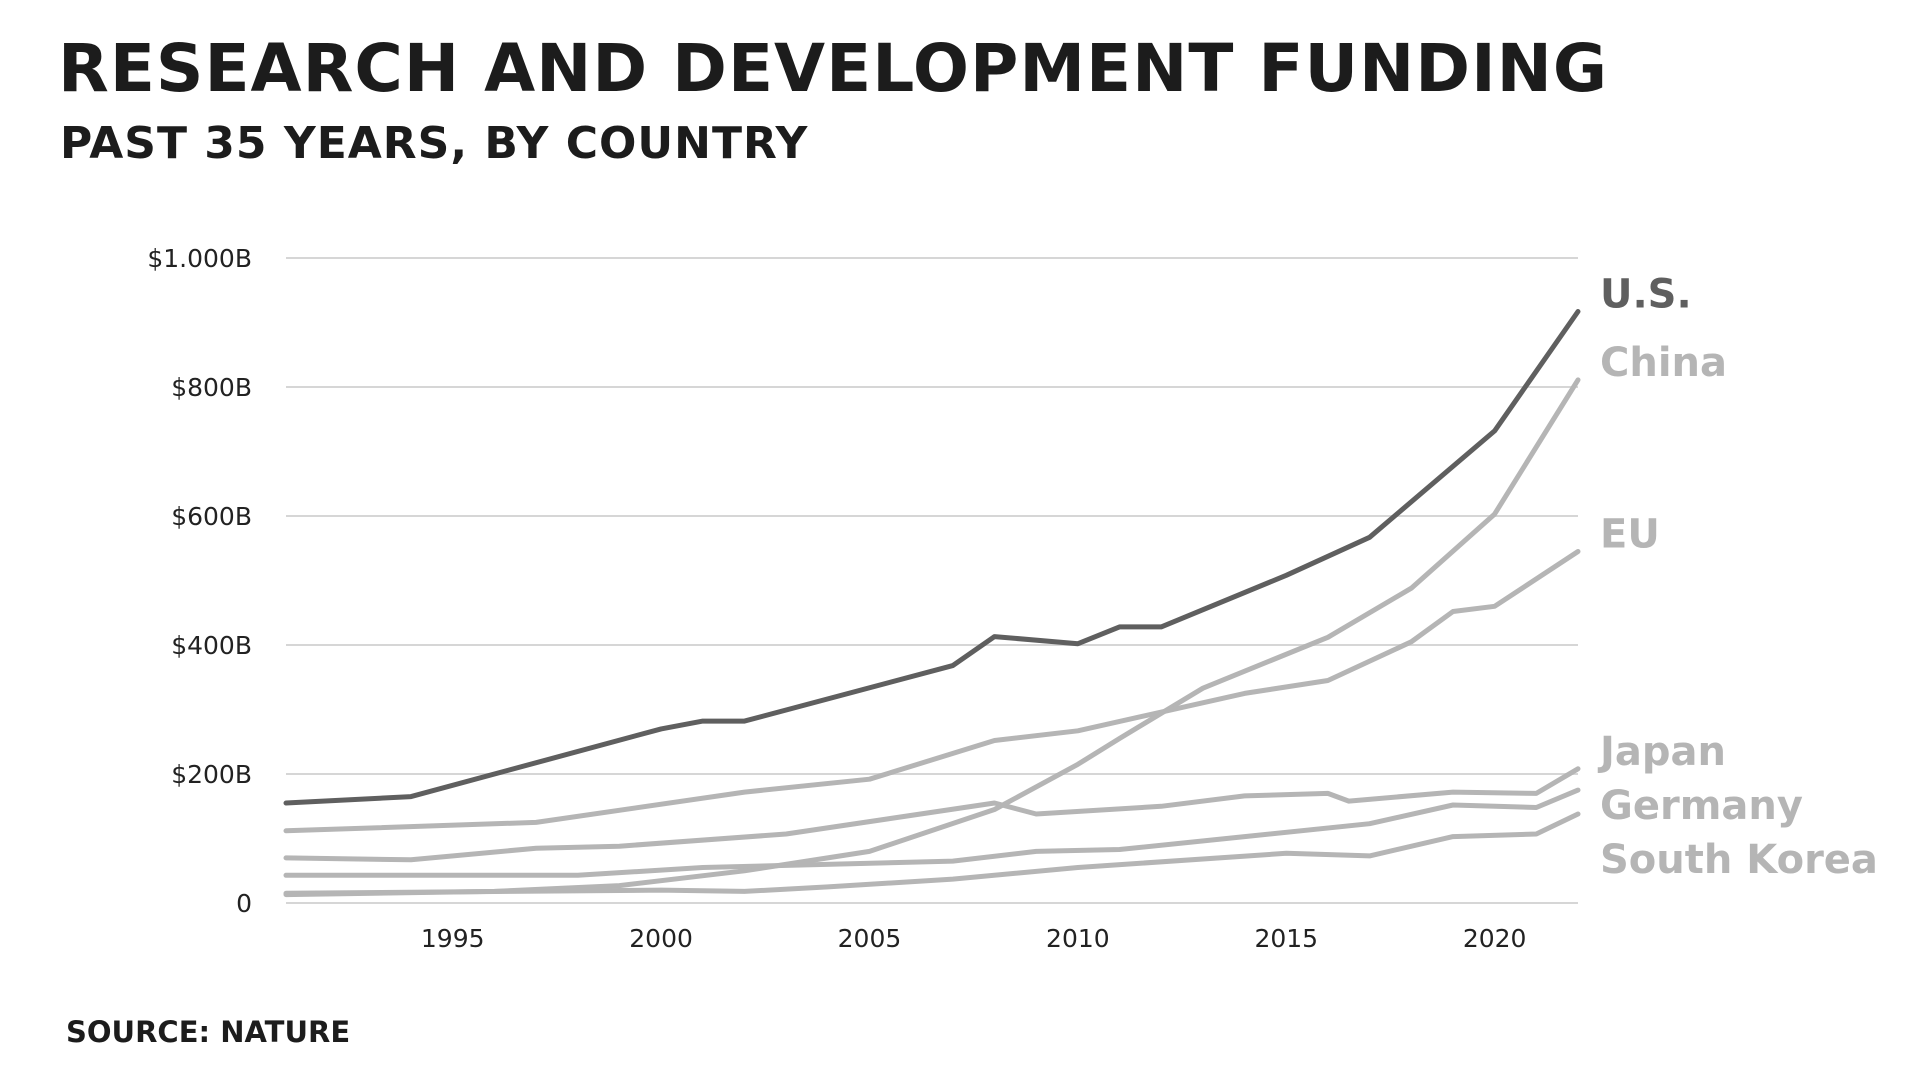  Describe the element at coordinates (244, 903) in the screenshot. I see `y-tick-label: 0` at that location.